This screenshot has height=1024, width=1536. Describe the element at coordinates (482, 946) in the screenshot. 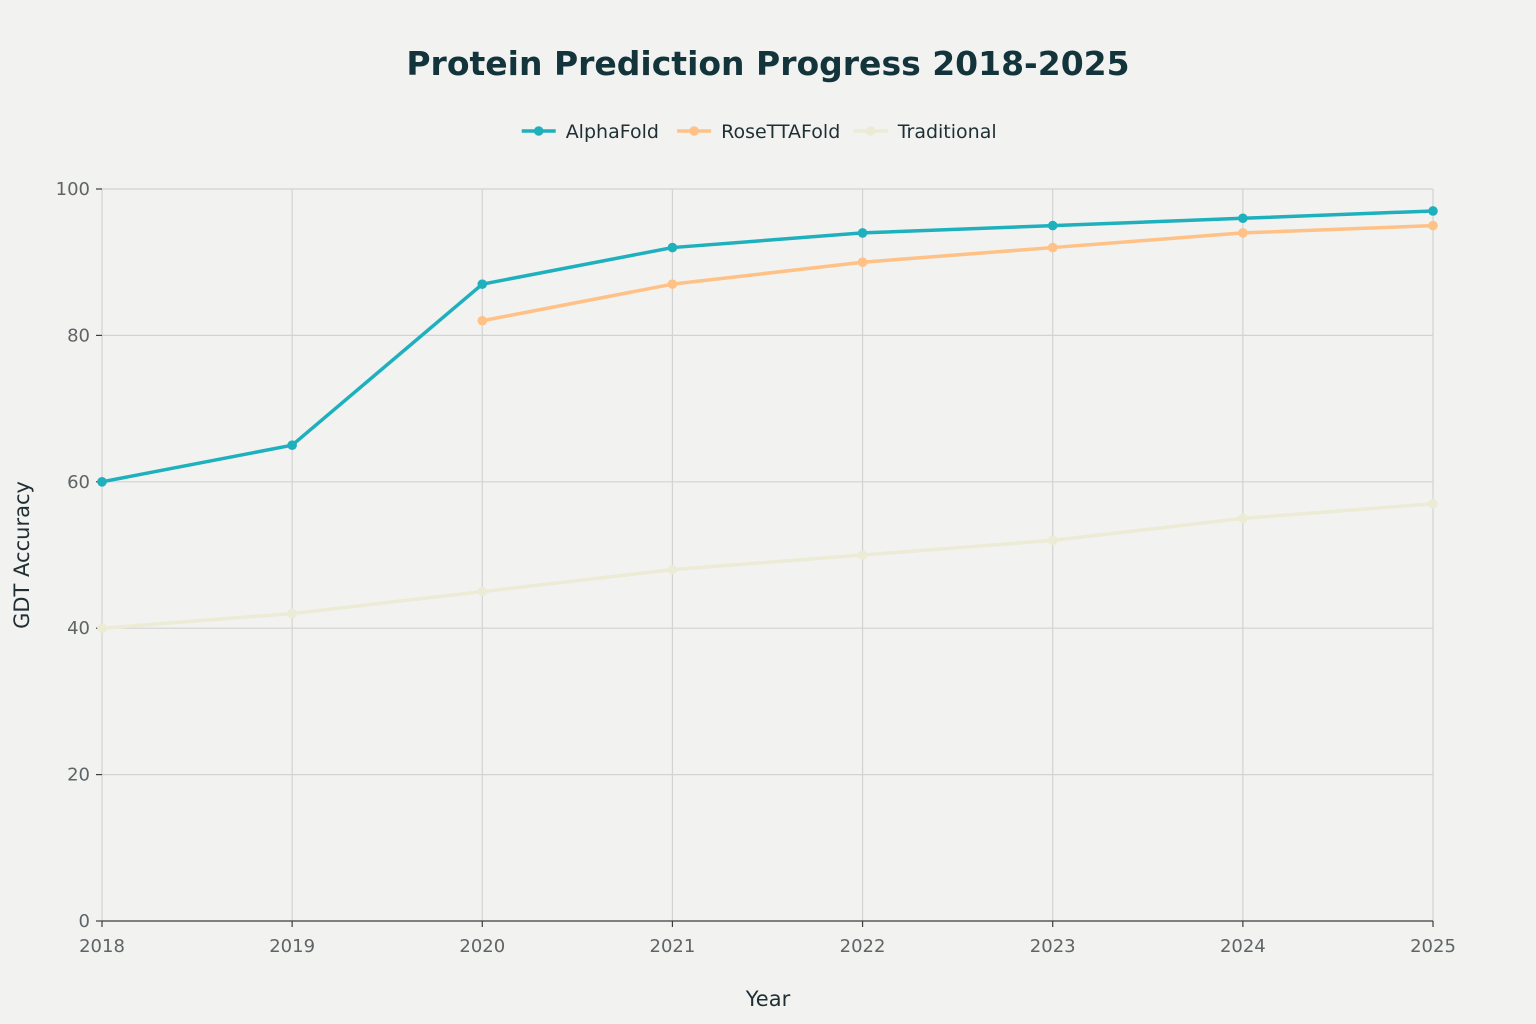

I see `x-tick-label: 2020` at that location.